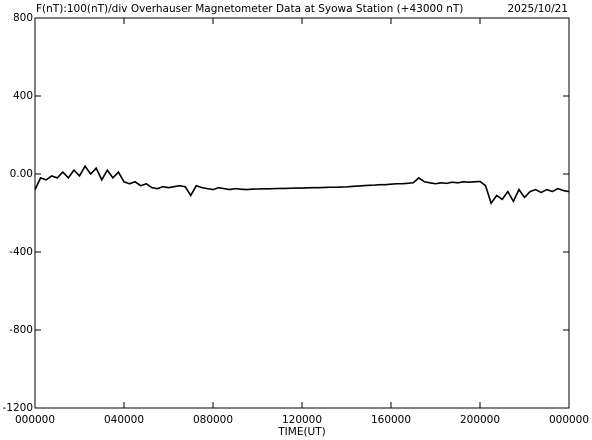 This screenshot has width=592, height=440. I want to click on x-tick-label: 200000, so click(480, 420).